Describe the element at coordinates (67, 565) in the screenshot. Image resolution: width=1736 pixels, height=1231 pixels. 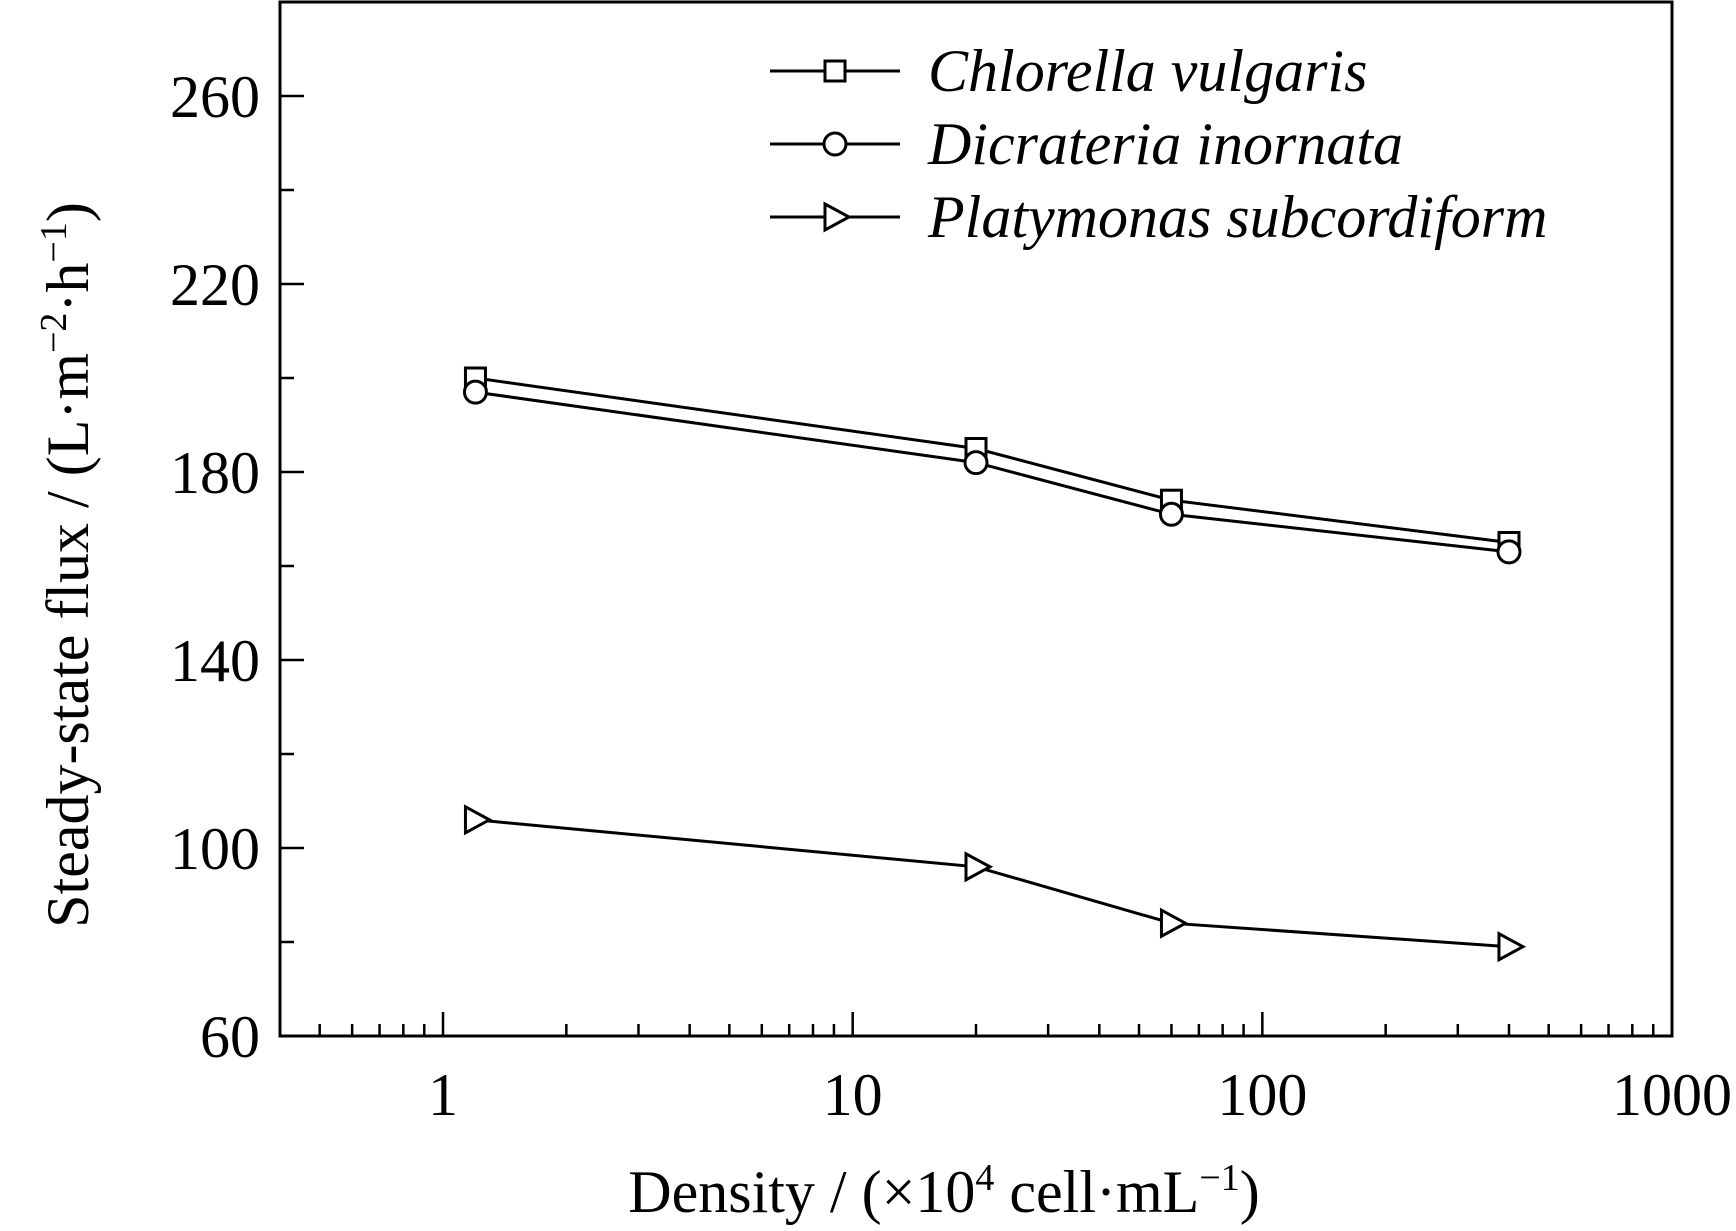
I see `y-axis-title: Steady-state flux / (L·m−2·h−1)` at that location.